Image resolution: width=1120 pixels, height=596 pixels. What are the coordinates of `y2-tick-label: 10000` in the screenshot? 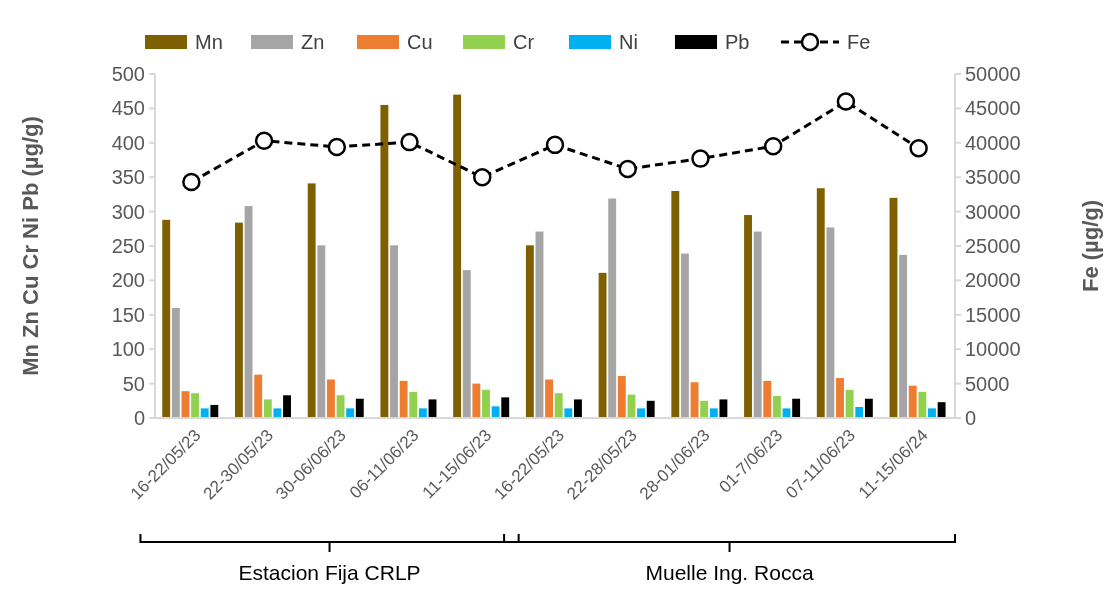 It's located at (993, 349).